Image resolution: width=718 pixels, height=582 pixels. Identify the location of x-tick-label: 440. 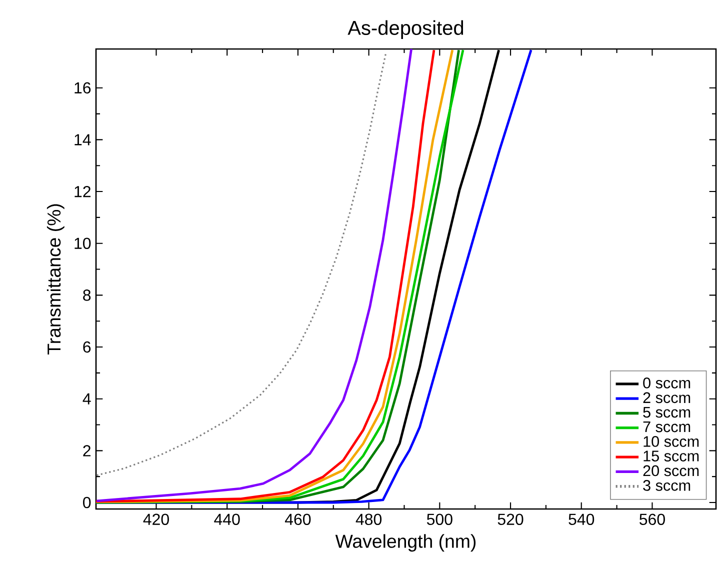
(227, 520).